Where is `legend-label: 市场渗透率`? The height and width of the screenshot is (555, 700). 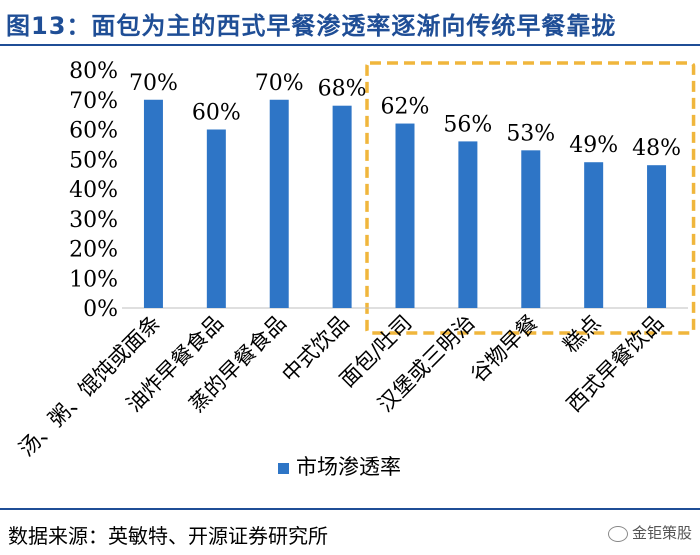 legend-label: 市场渗透率 is located at coordinates (348, 467).